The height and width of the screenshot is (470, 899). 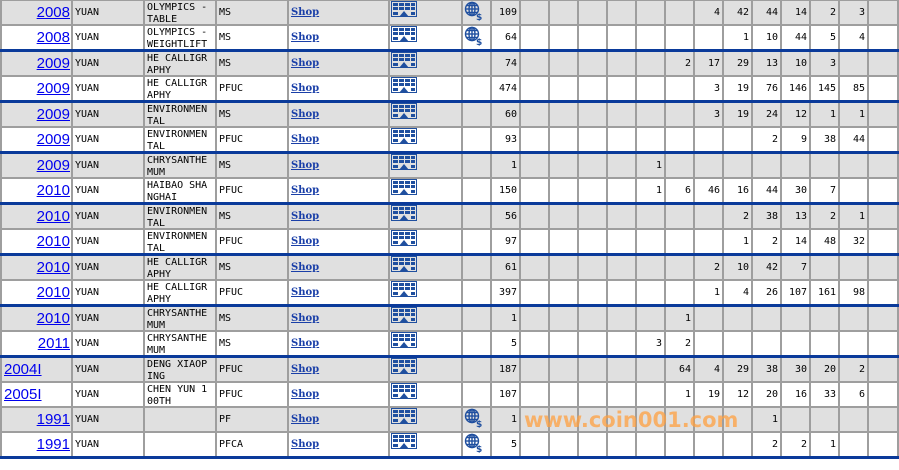 I want to click on coin-name: ENVIRONMENTAL, so click(x=177, y=115).